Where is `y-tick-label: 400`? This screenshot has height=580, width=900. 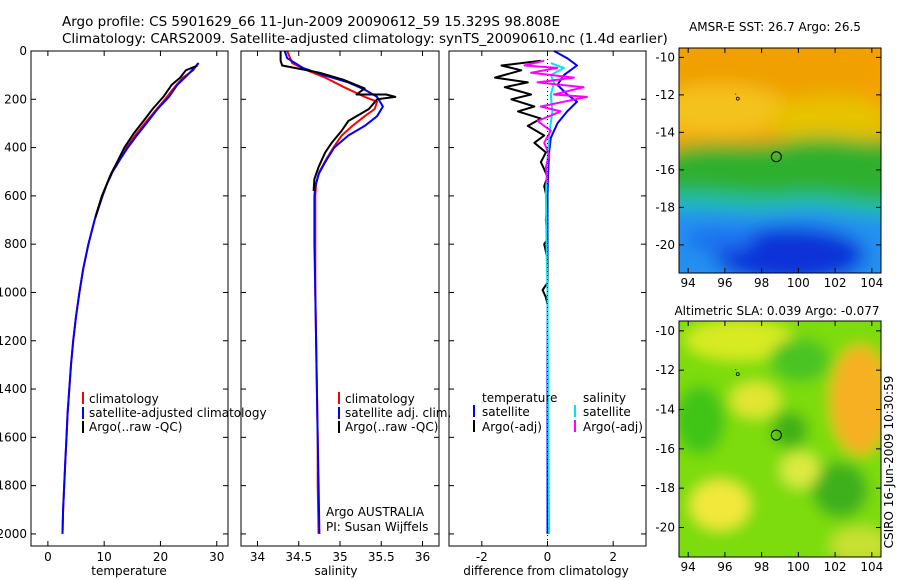
y-tick-label: 400 is located at coordinates (15, 148).